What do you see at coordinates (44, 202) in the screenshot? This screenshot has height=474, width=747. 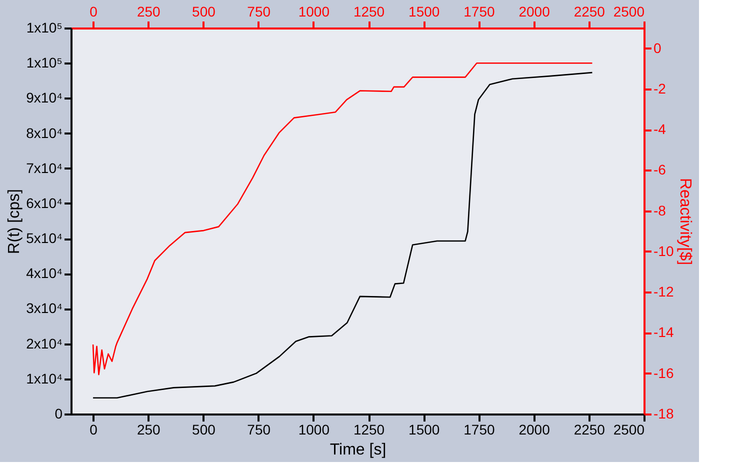 I see `y-tick-label: 6x10⁴` at bounding box center [44, 202].